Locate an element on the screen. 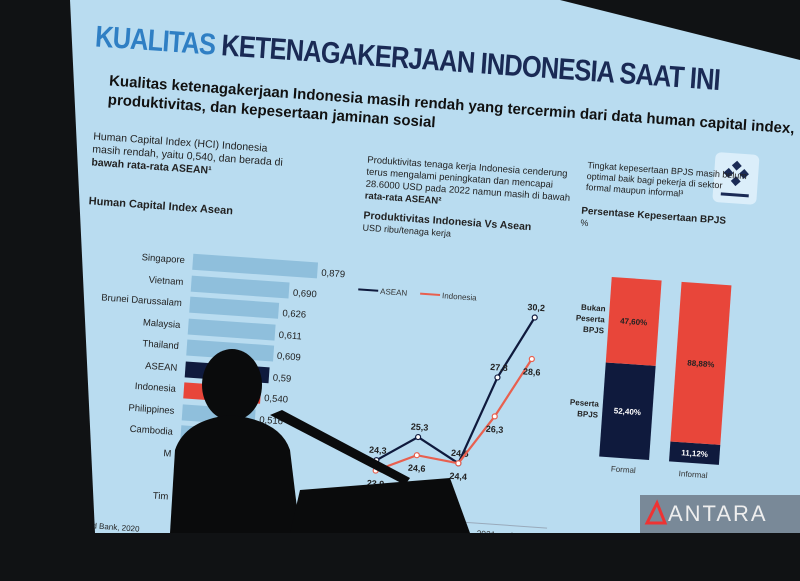 The image size is (800, 581). category-label: Informal is located at coordinates (693, 474).